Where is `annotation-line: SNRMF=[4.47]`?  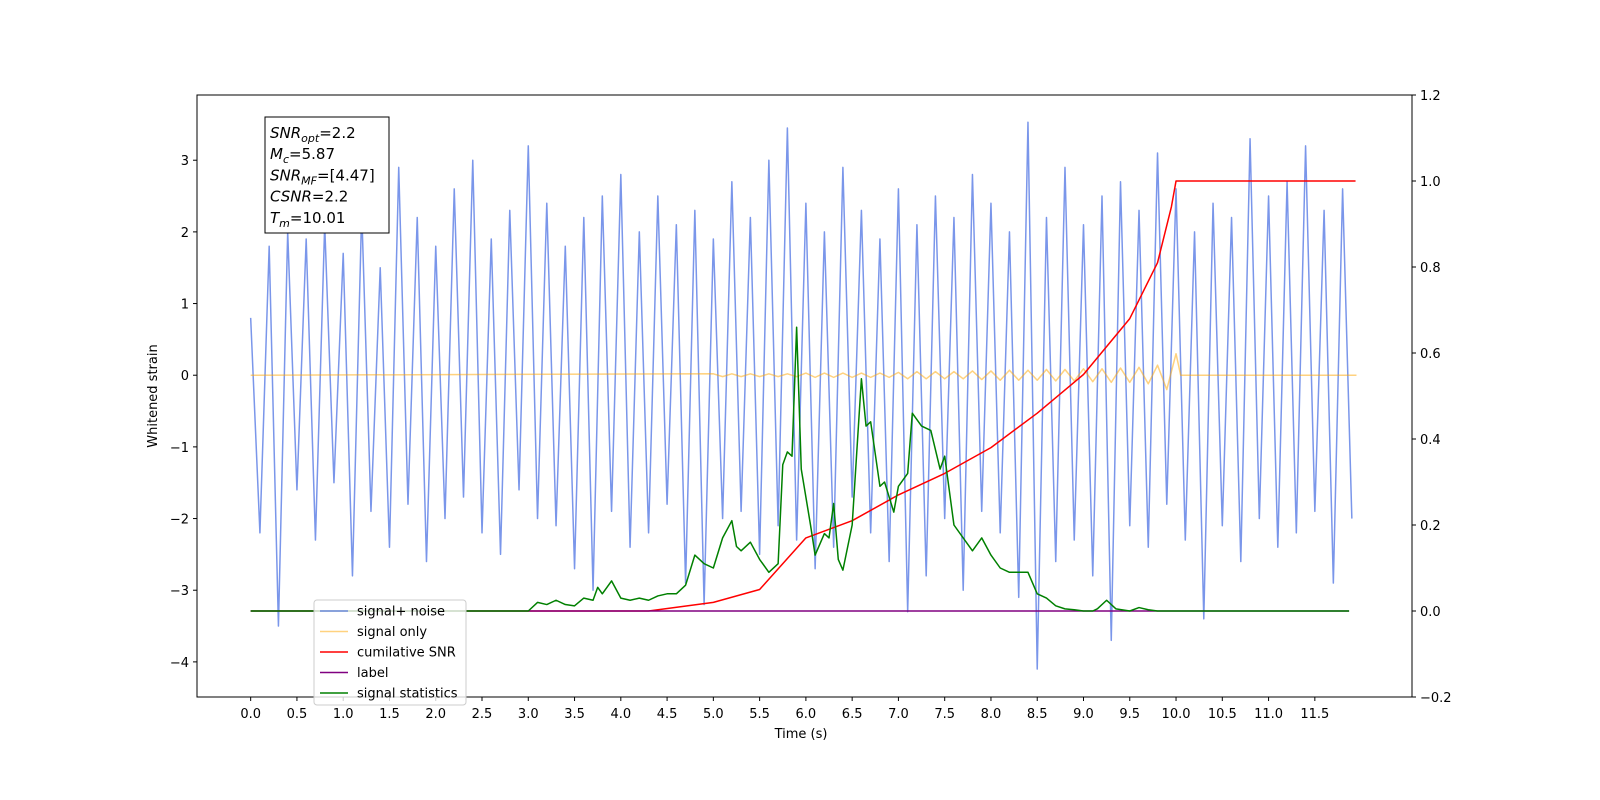
annotation-line: SNRMF=[4.47] is located at coordinates (322, 176).